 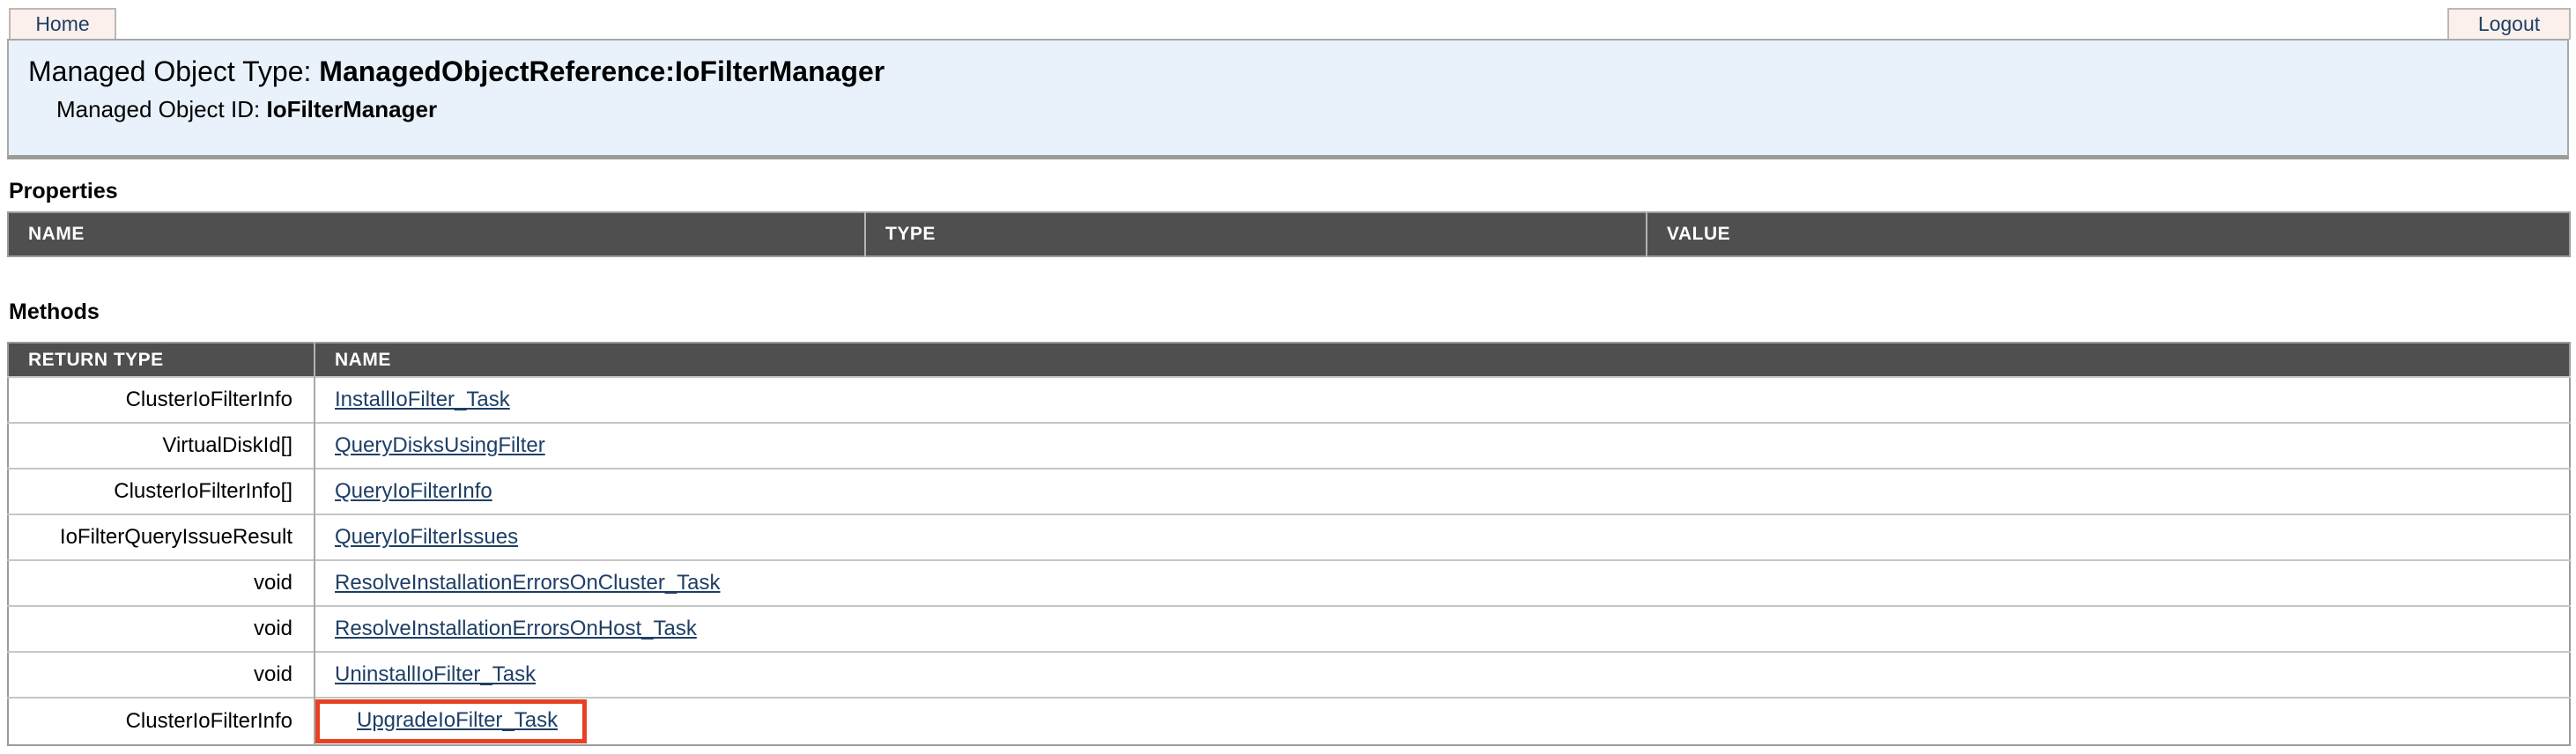 What do you see at coordinates (436, 674) in the screenshot?
I see `method-link-uninstall-iofilter-task: UninstallIoFilter_Task` at bounding box center [436, 674].